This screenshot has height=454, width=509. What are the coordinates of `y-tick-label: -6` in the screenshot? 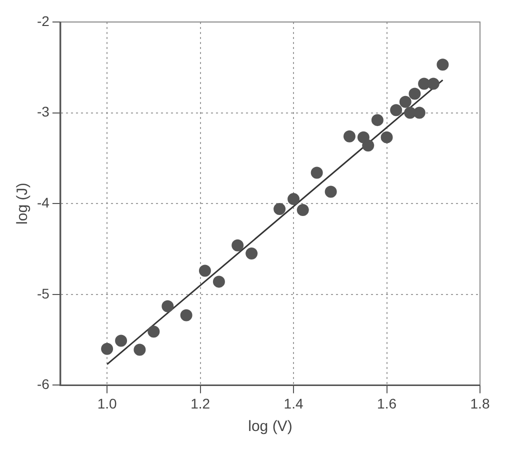 It's located at (43, 384).